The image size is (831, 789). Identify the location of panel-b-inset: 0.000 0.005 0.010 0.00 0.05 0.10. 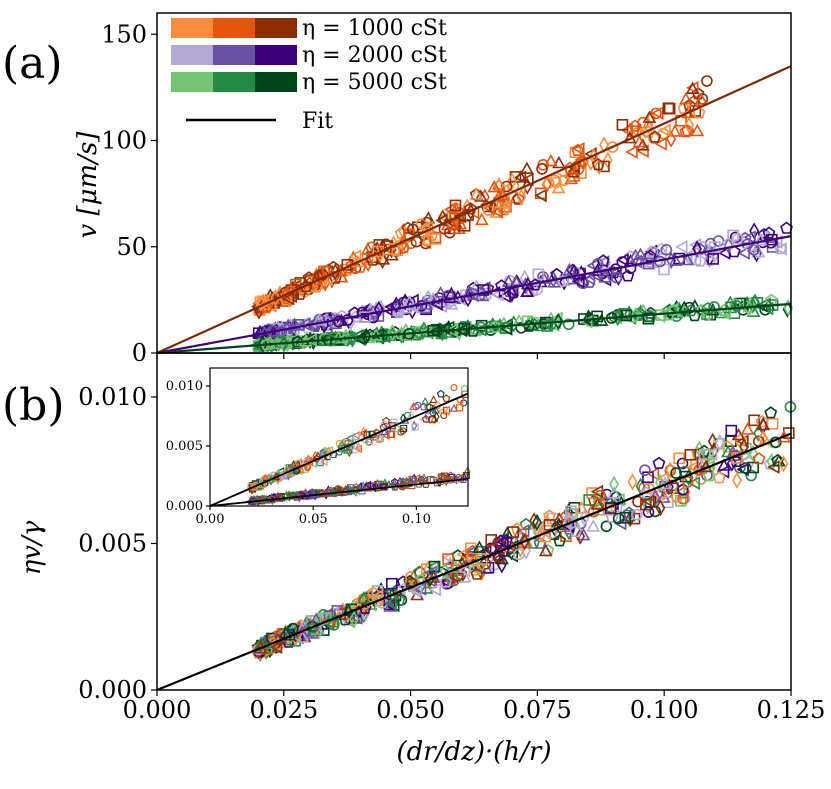
(318, 447).